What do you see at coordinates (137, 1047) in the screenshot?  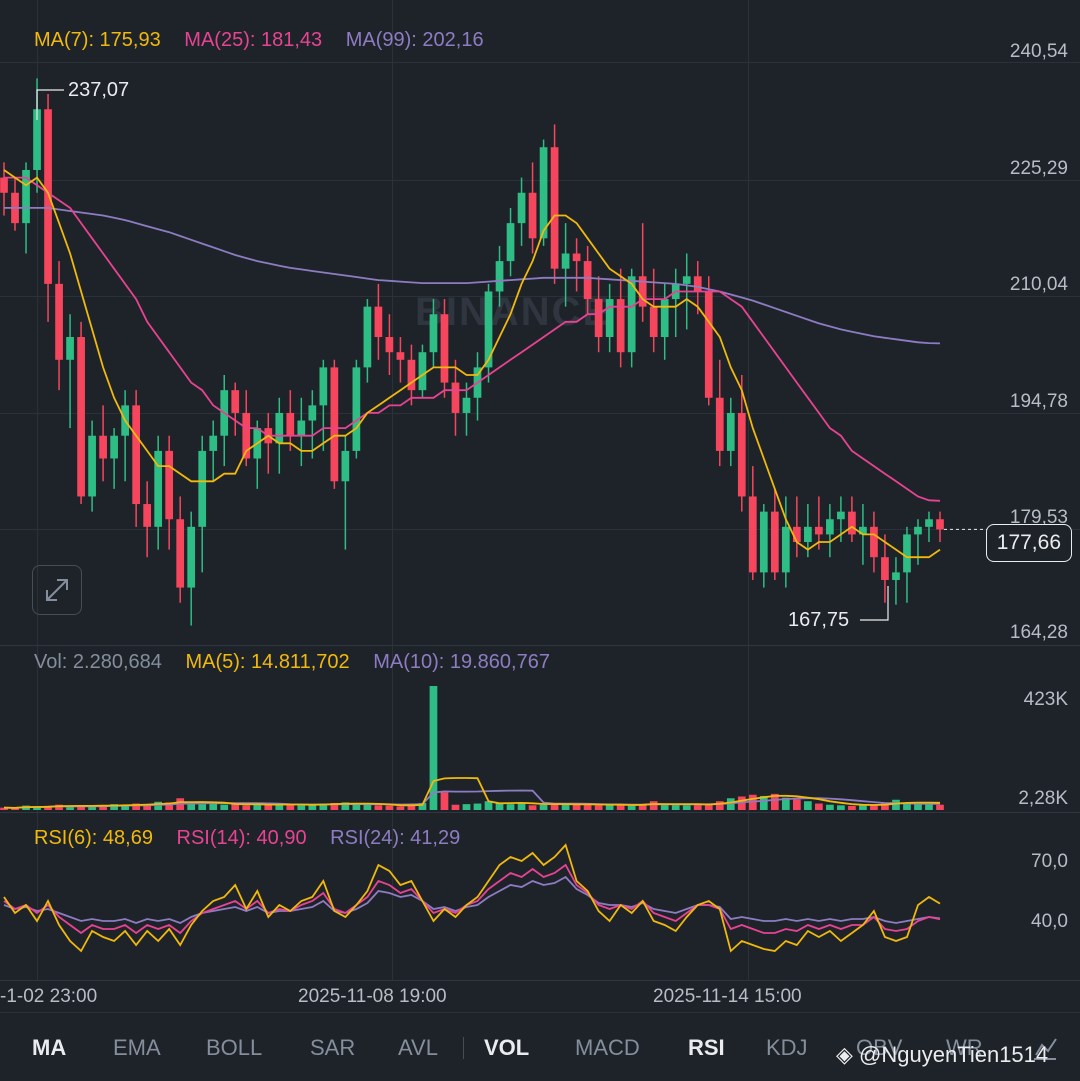 I see `indicator-ema: EMA` at bounding box center [137, 1047].